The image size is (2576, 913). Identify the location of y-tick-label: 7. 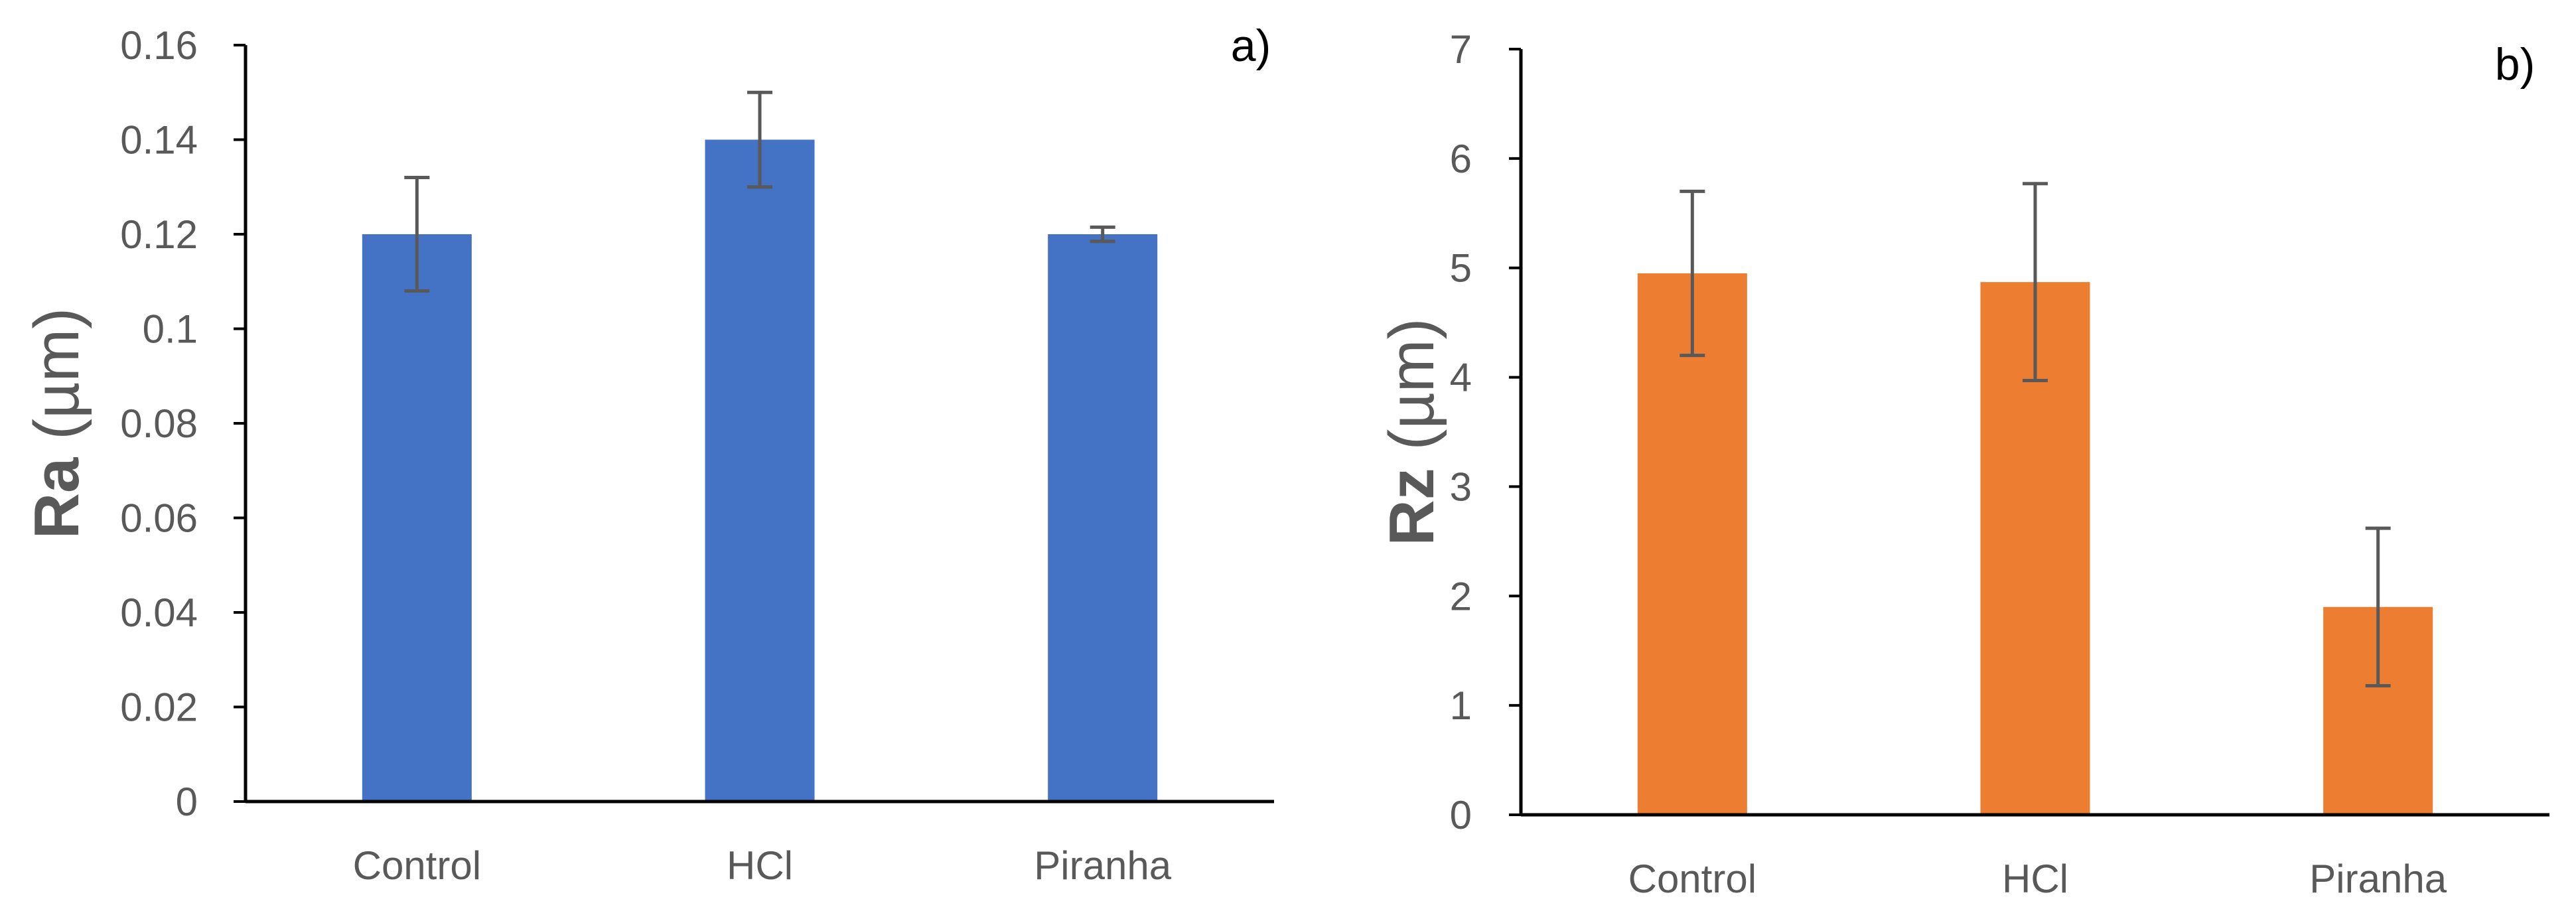
(1461, 50).